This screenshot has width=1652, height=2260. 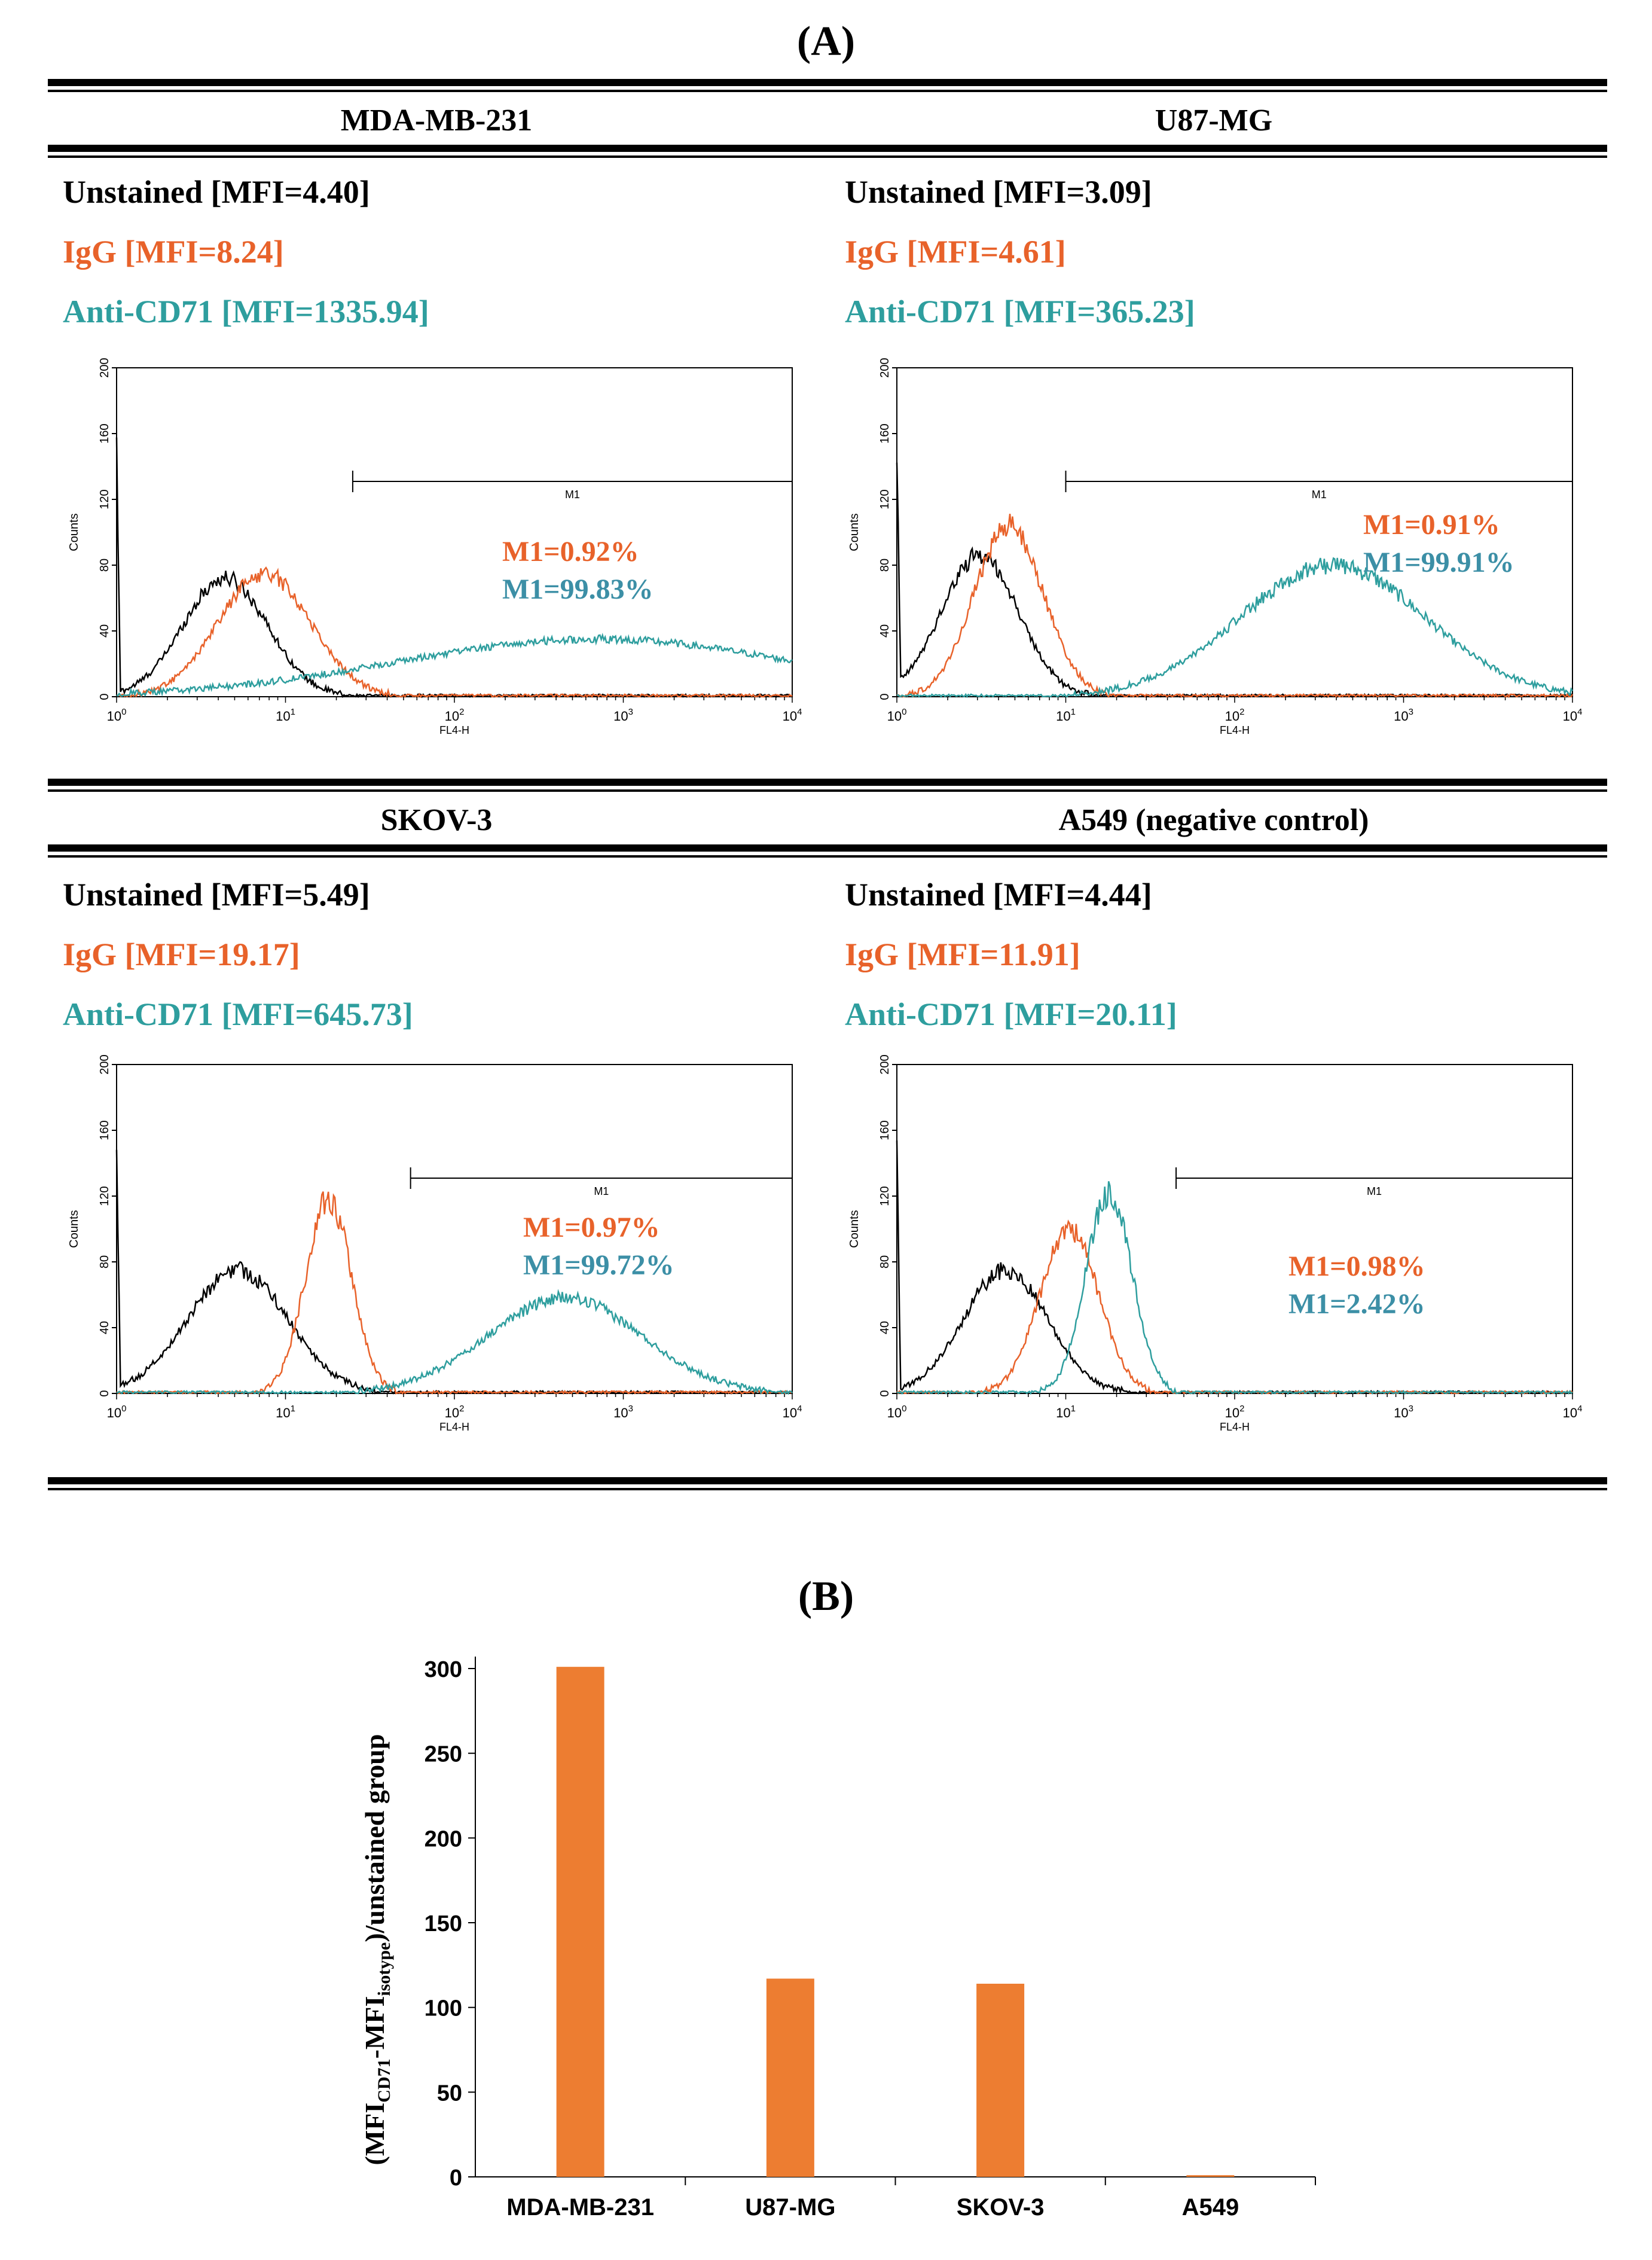 I want to click on bar-y-tick-label: 200, so click(x=444, y=1839).